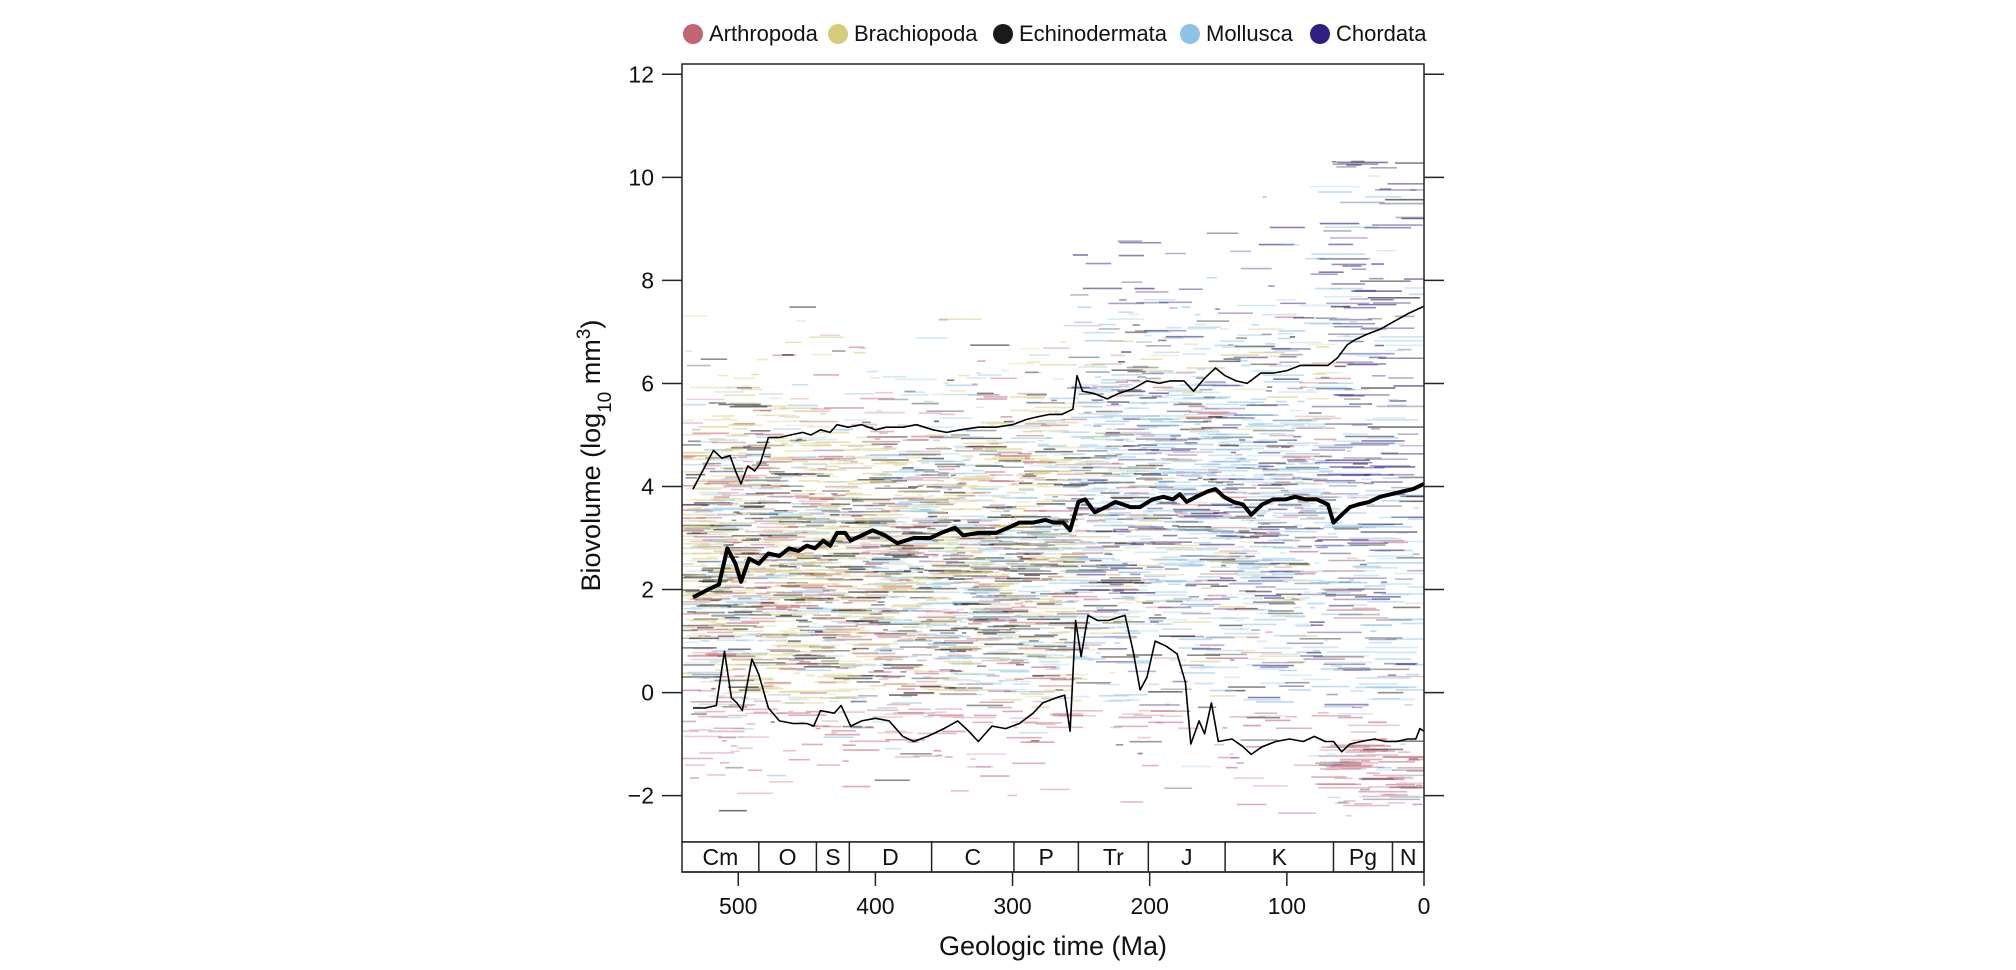 The width and height of the screenshot is (2016, 970). I want to click on y-axis-title-base: Biovolume (log, so click(591, 502).